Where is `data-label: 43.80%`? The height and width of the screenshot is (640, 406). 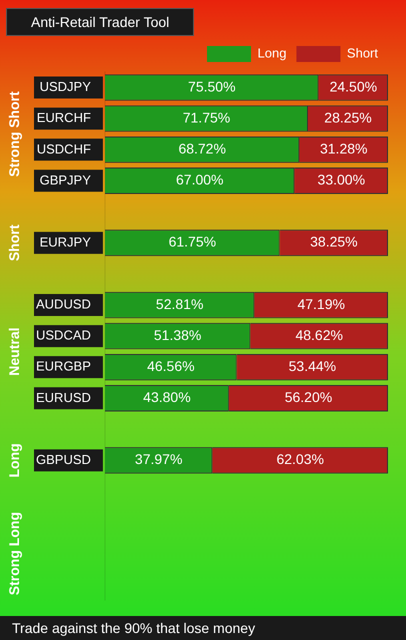
data-label: 43.80% is located at coordinates (167, 397).